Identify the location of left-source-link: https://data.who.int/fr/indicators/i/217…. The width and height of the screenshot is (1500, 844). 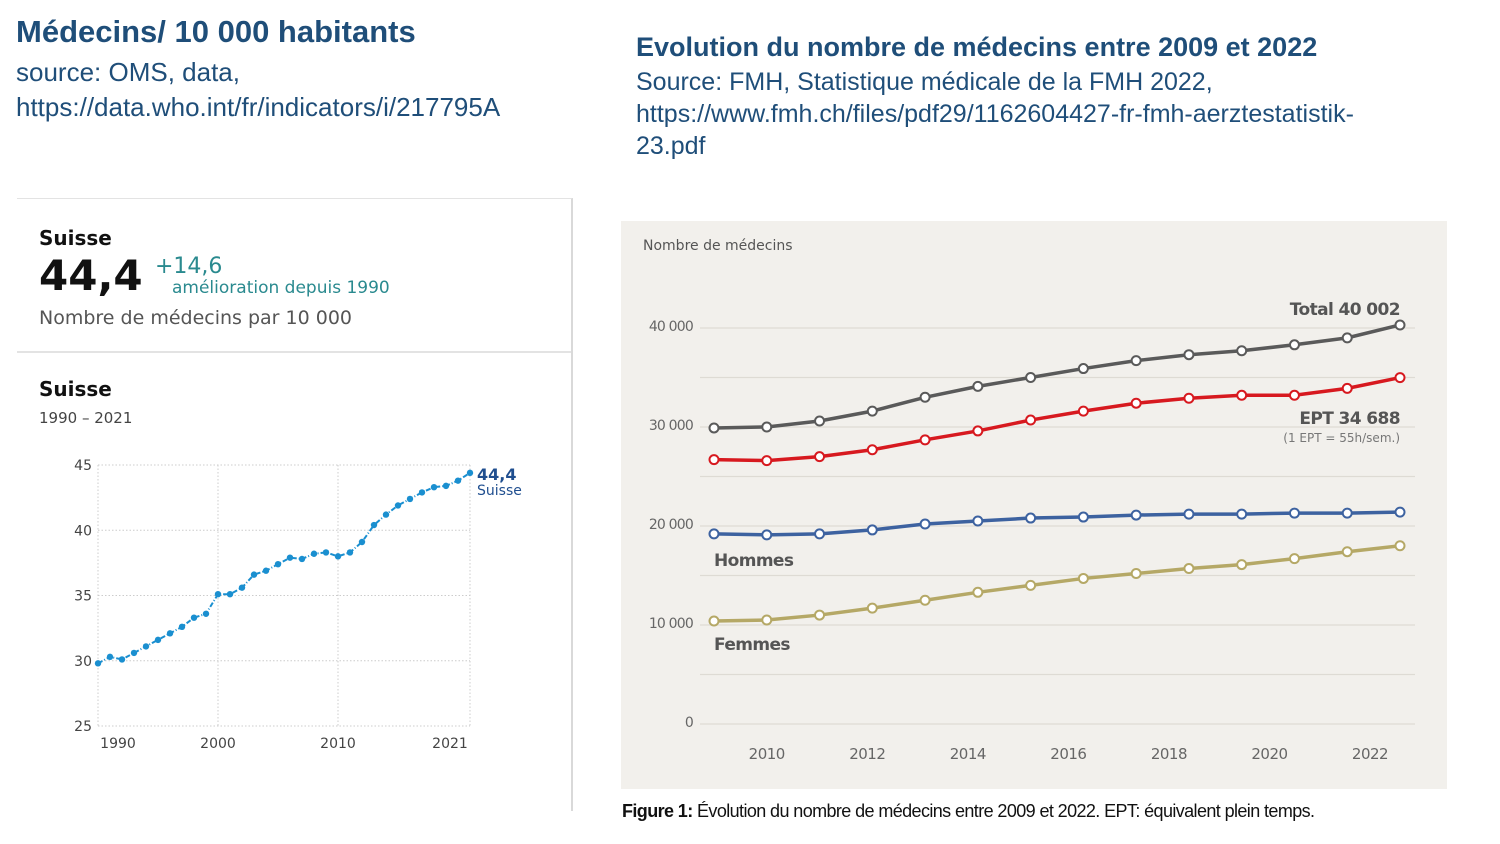
(258, 107).